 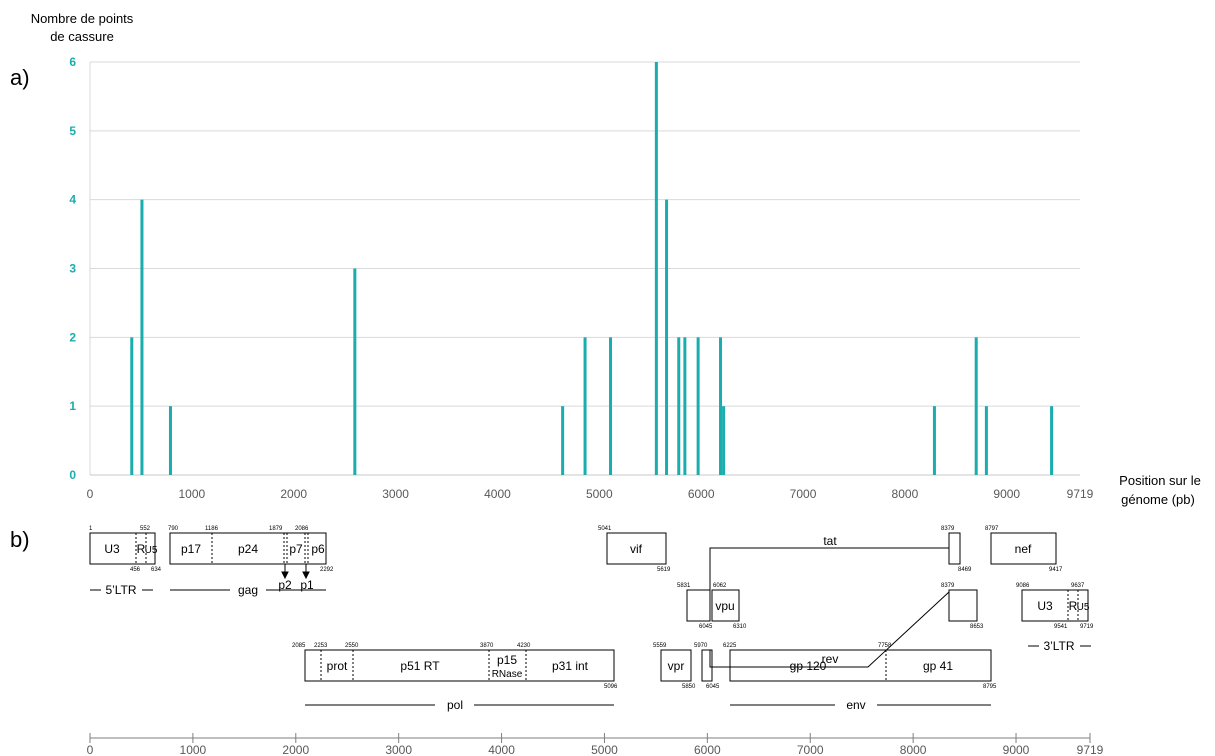 I want to click on gene-label: tat, so click(x=830, y=541).